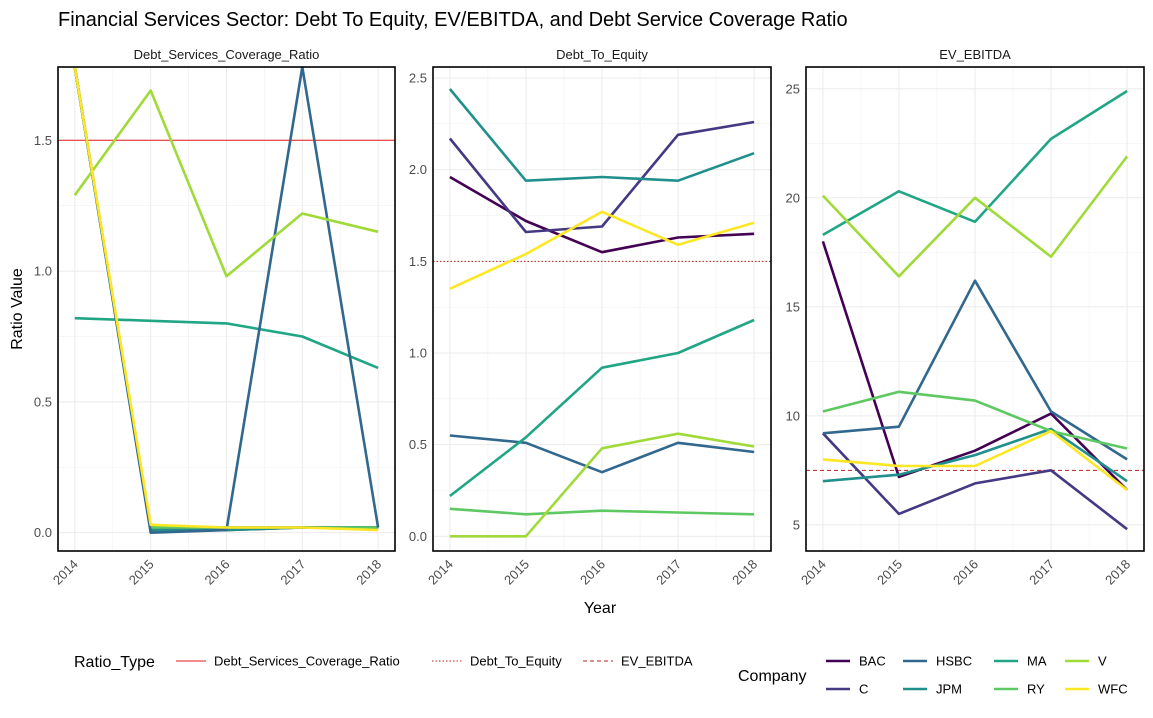 The width and height of the screenshot is (1153, 718). I want to click on legend-label: HSBC, so click(954, 661).